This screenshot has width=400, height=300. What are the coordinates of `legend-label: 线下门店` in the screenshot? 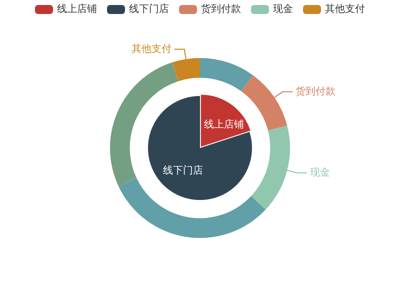 It's located at (149, 9).